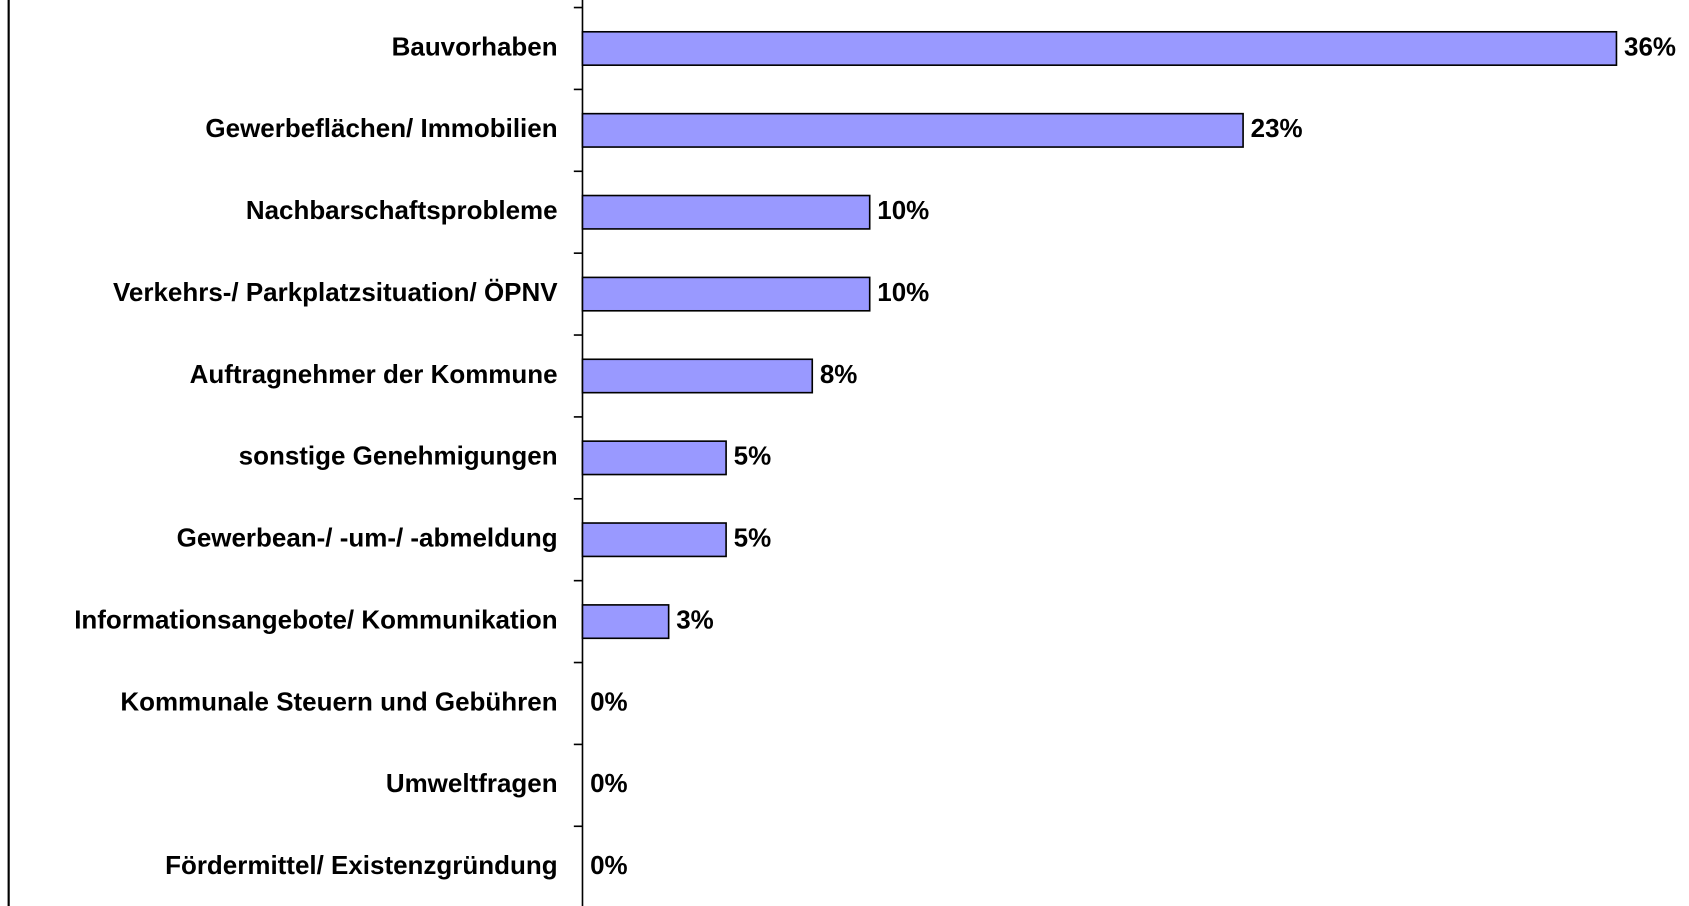 The width and height of the screenshot is (1689, 906). Describe the element at coordinates (367, 539) in the screenshot. I see `category-label: Gewerbean-/ -um-/ -abmeldung` at that location.